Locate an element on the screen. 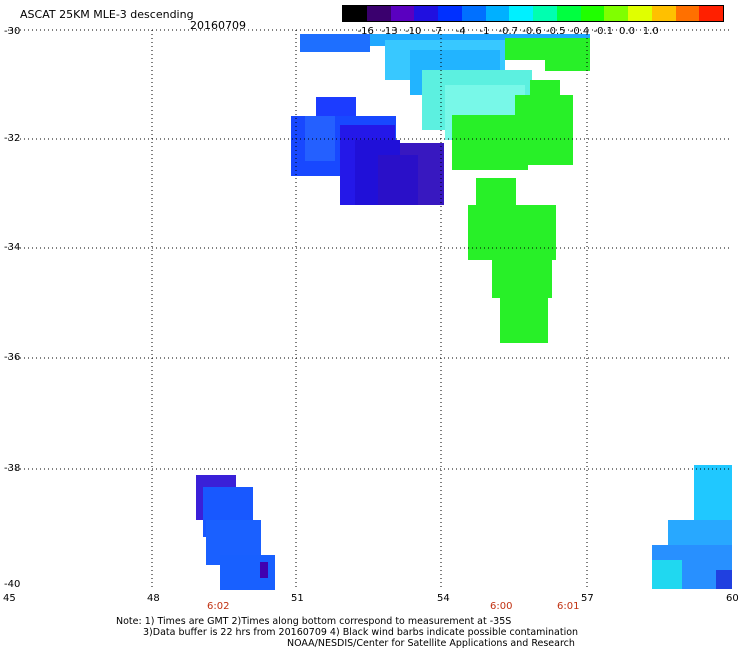  map-title: ASCAT 25KM MLE-3 descending is located at coordinates (107, 14).